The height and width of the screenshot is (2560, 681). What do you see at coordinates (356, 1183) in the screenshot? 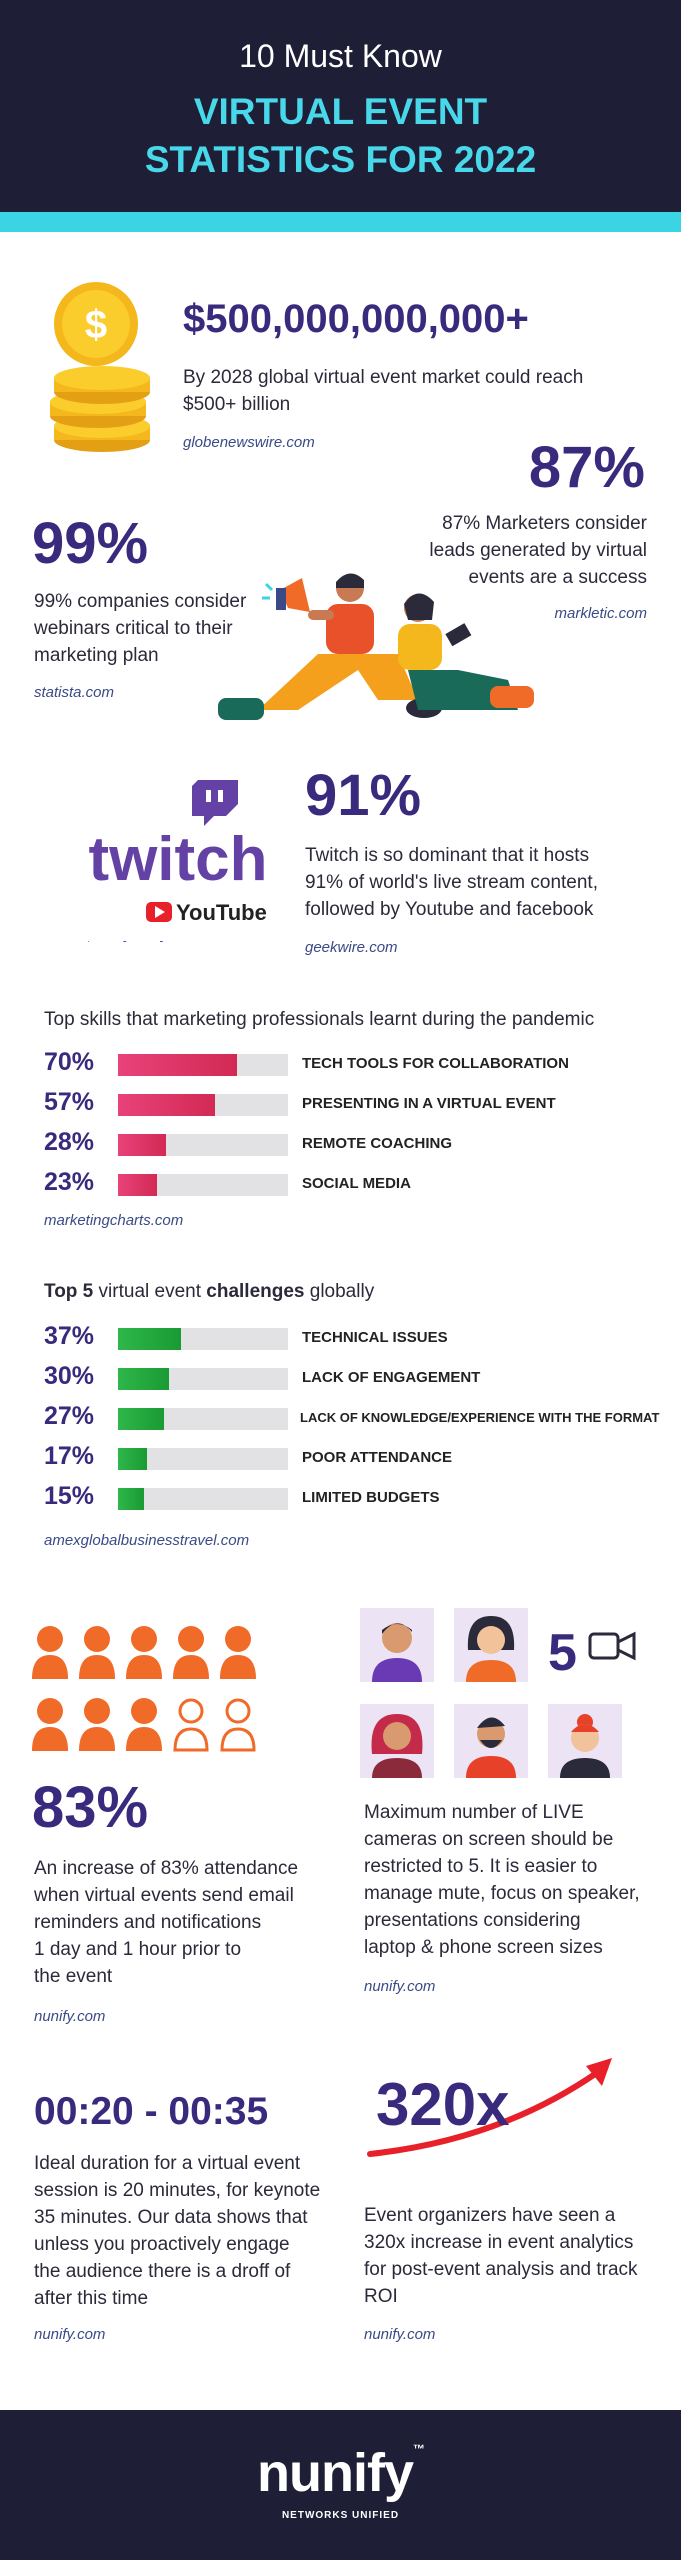
I see `skill-label: SOCIAL MEDIA` at bounding box center [356, 1183].